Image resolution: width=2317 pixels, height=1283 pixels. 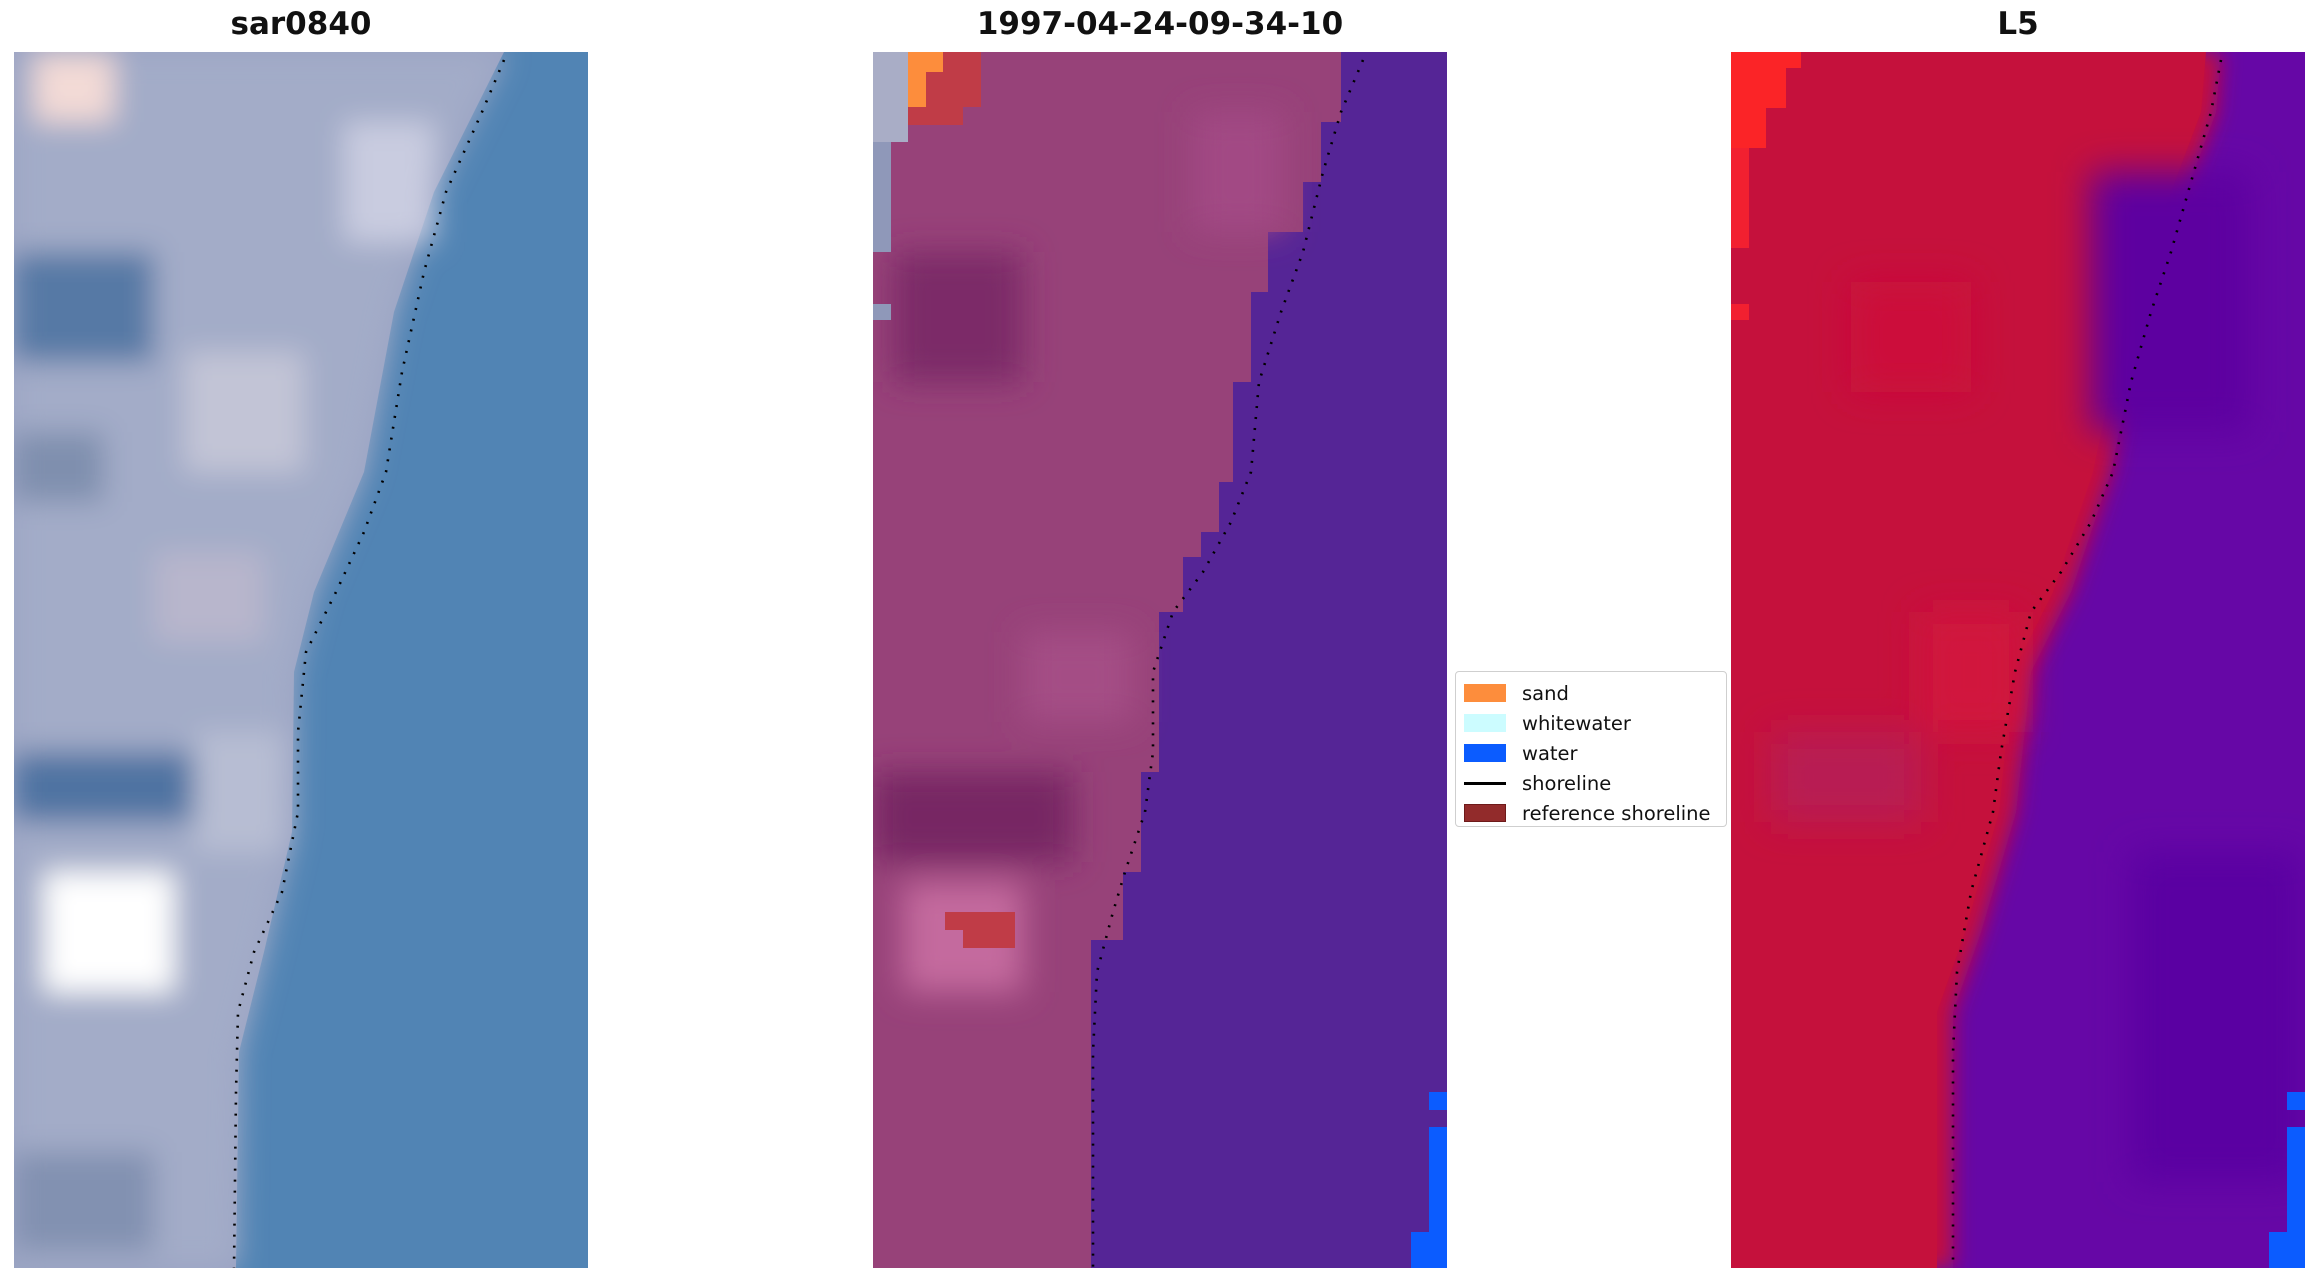 I want to click on legend-item-shoreline: shoreline, so click(x=1591, y=783).